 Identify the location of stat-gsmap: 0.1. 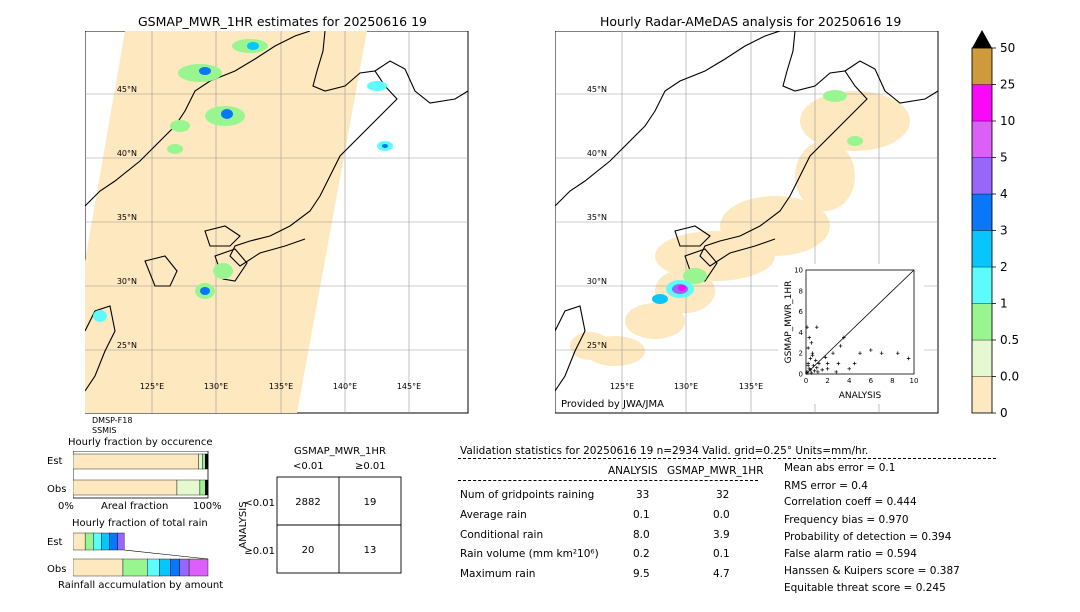
(721, 554).